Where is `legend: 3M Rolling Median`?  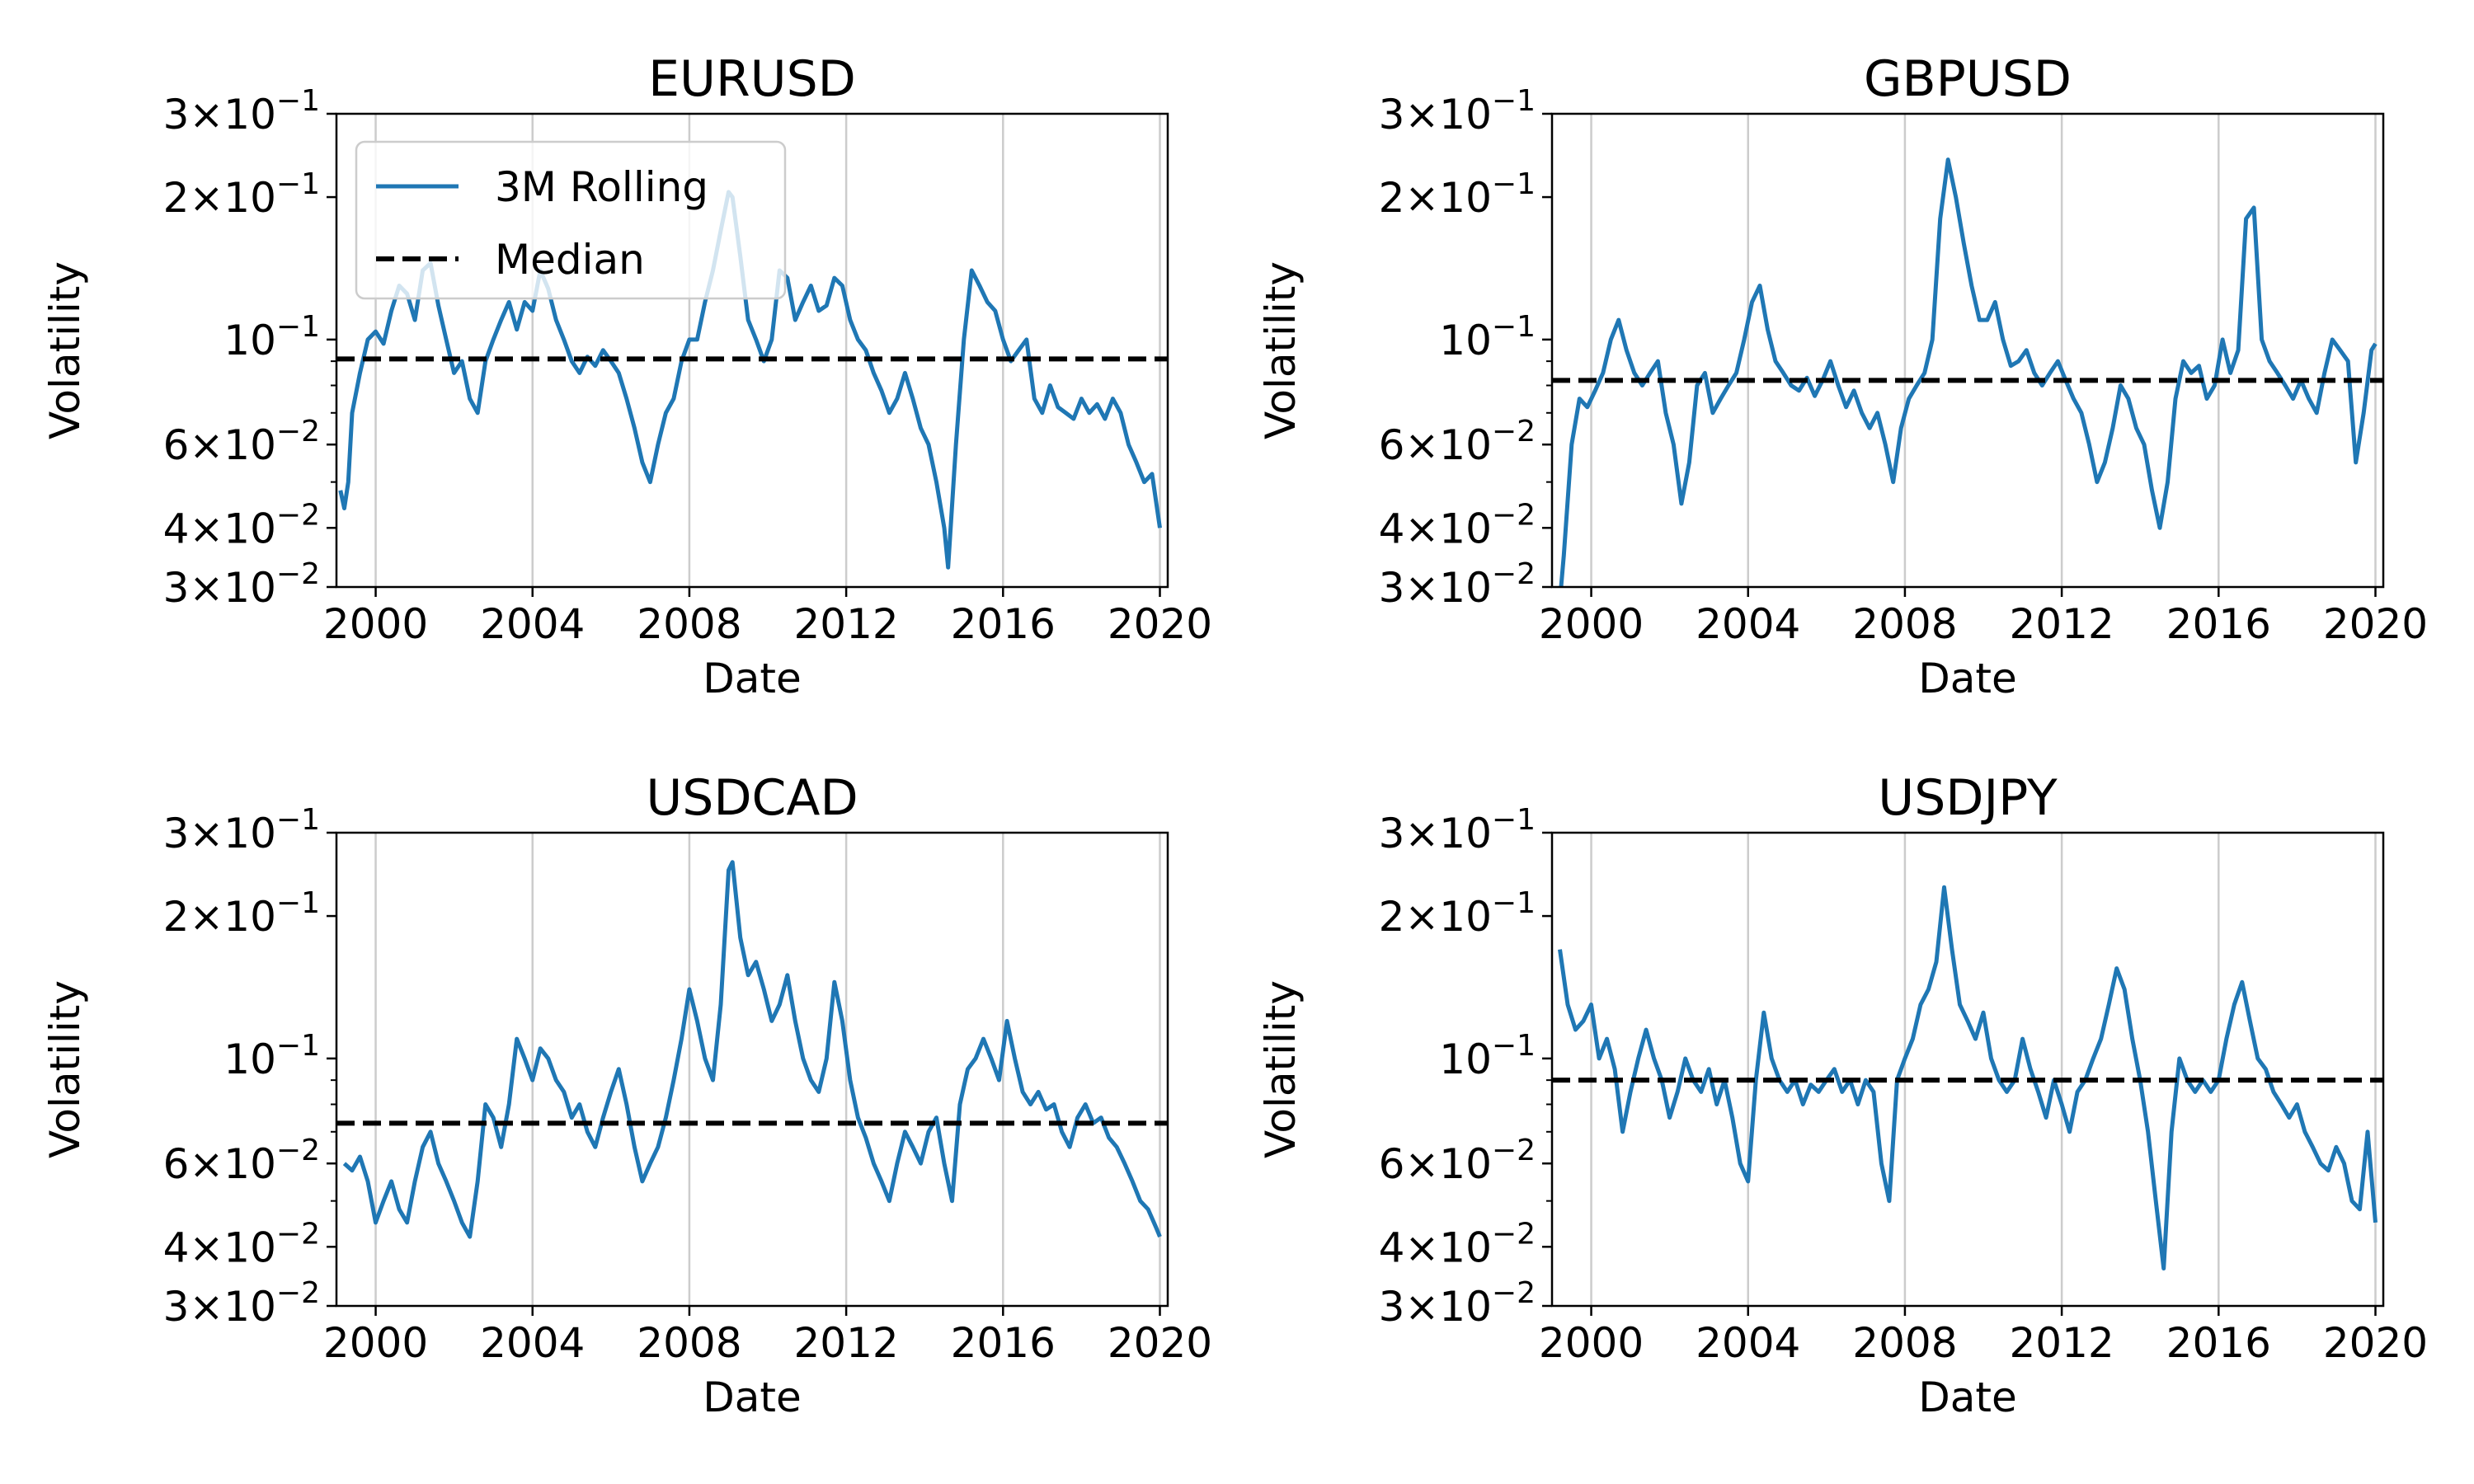 legend: 3M Rolling Median is located at coordinates (571, 220).